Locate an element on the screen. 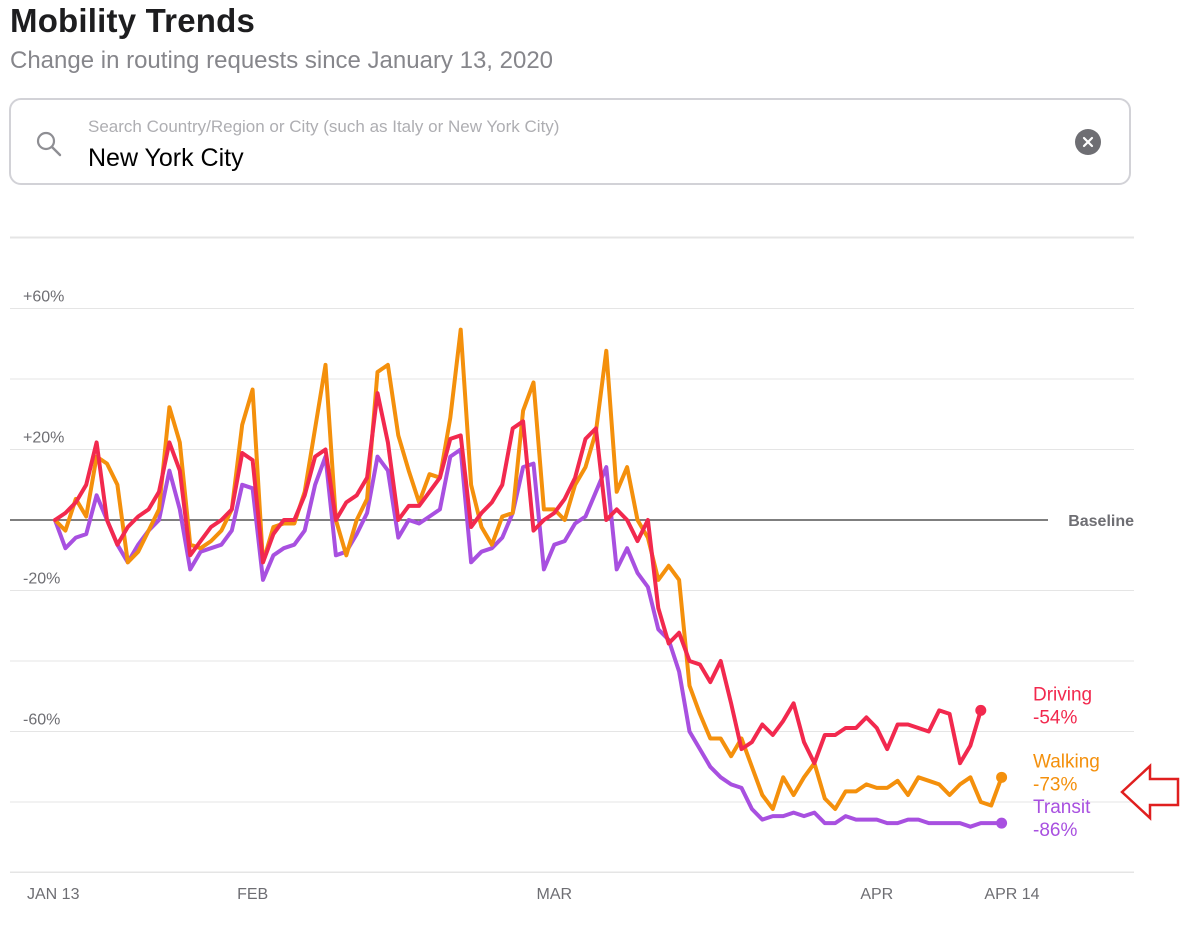 The width and height of the screenshot is (1196, 937). page-title: Mobility Trends is located at coordinates (133, 20).